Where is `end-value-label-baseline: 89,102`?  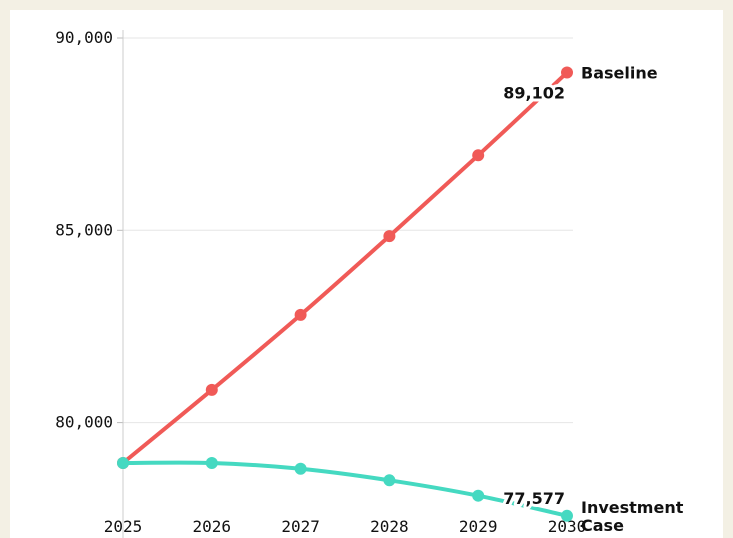 end-value-label-baseline: 89,102 is located at coordinates (534, 93).